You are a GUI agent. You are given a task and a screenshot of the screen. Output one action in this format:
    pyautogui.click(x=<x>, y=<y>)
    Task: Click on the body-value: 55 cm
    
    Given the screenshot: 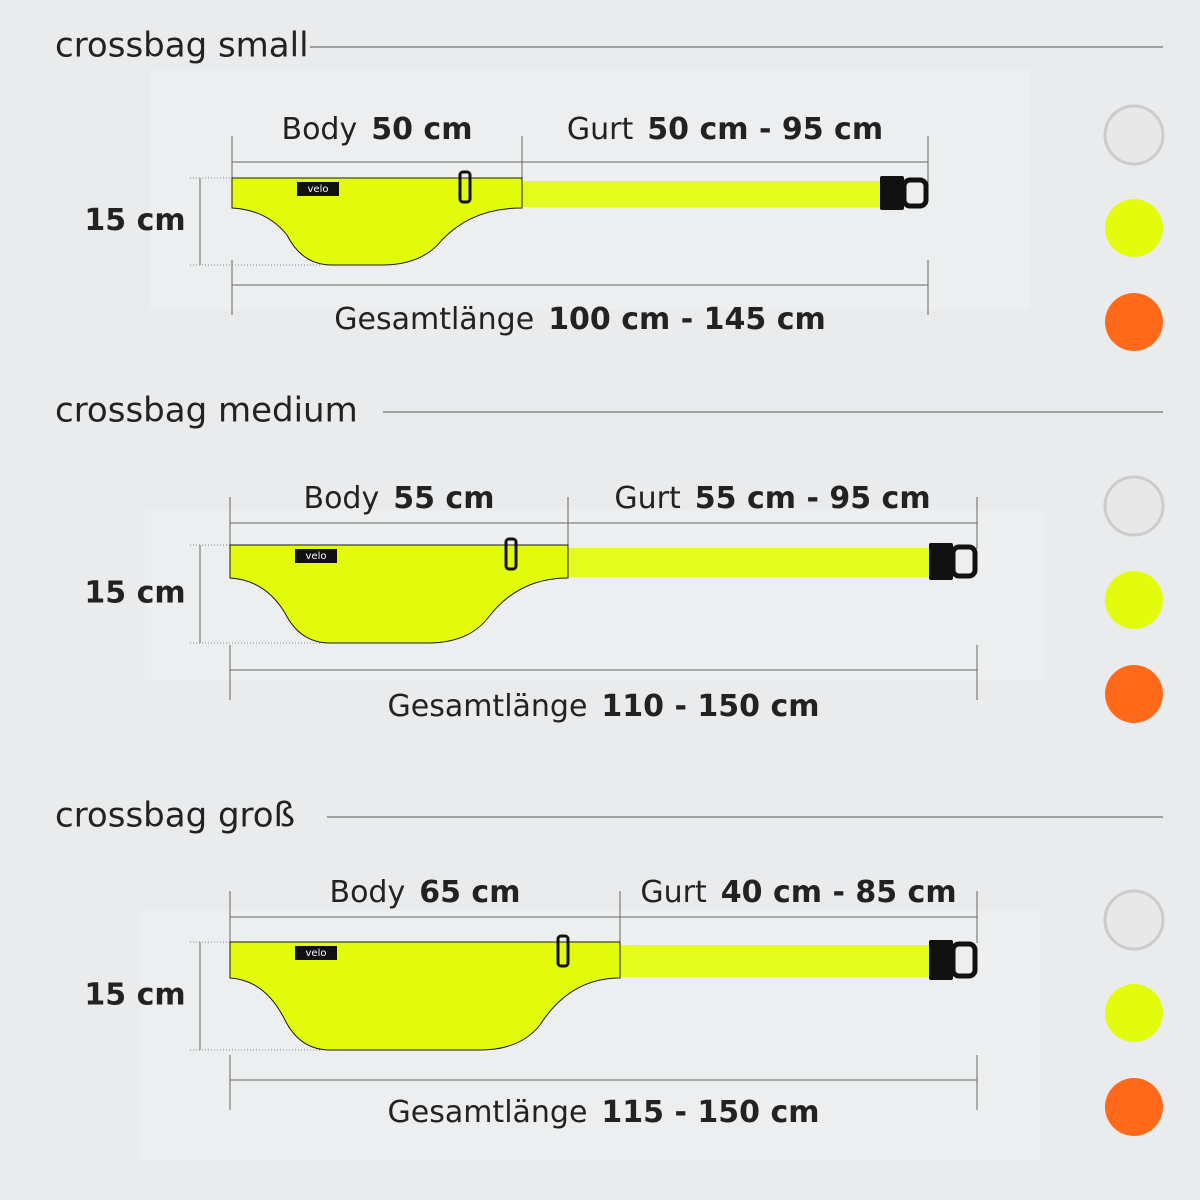 What is the action you would take?
    pyautogui.click(x=443, y=498)
    